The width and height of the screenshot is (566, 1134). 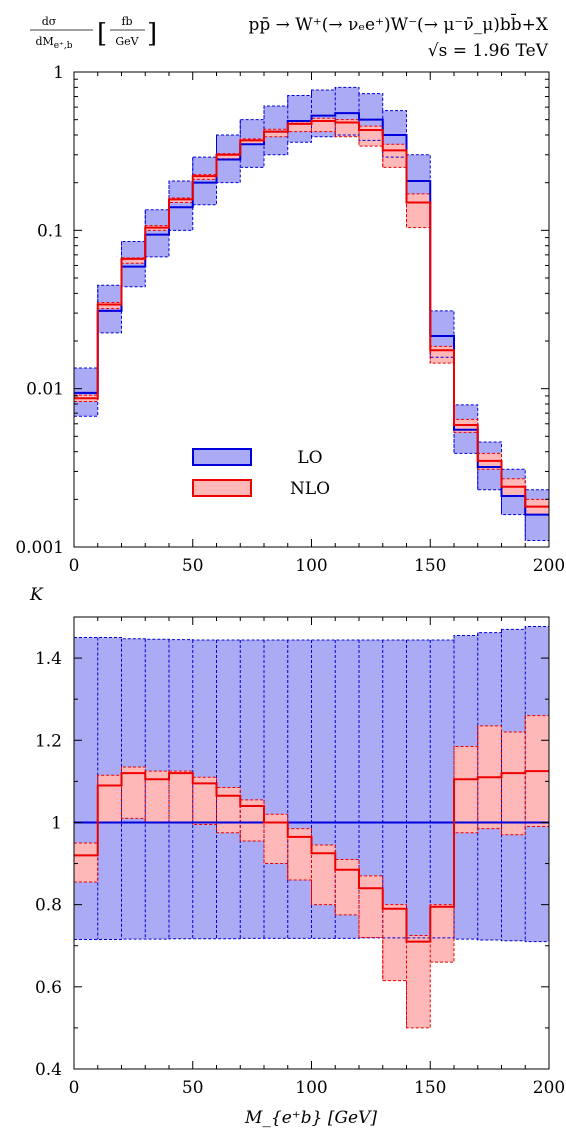 I want to click on lo-band-lower-edge, so click(x=311, y=940).